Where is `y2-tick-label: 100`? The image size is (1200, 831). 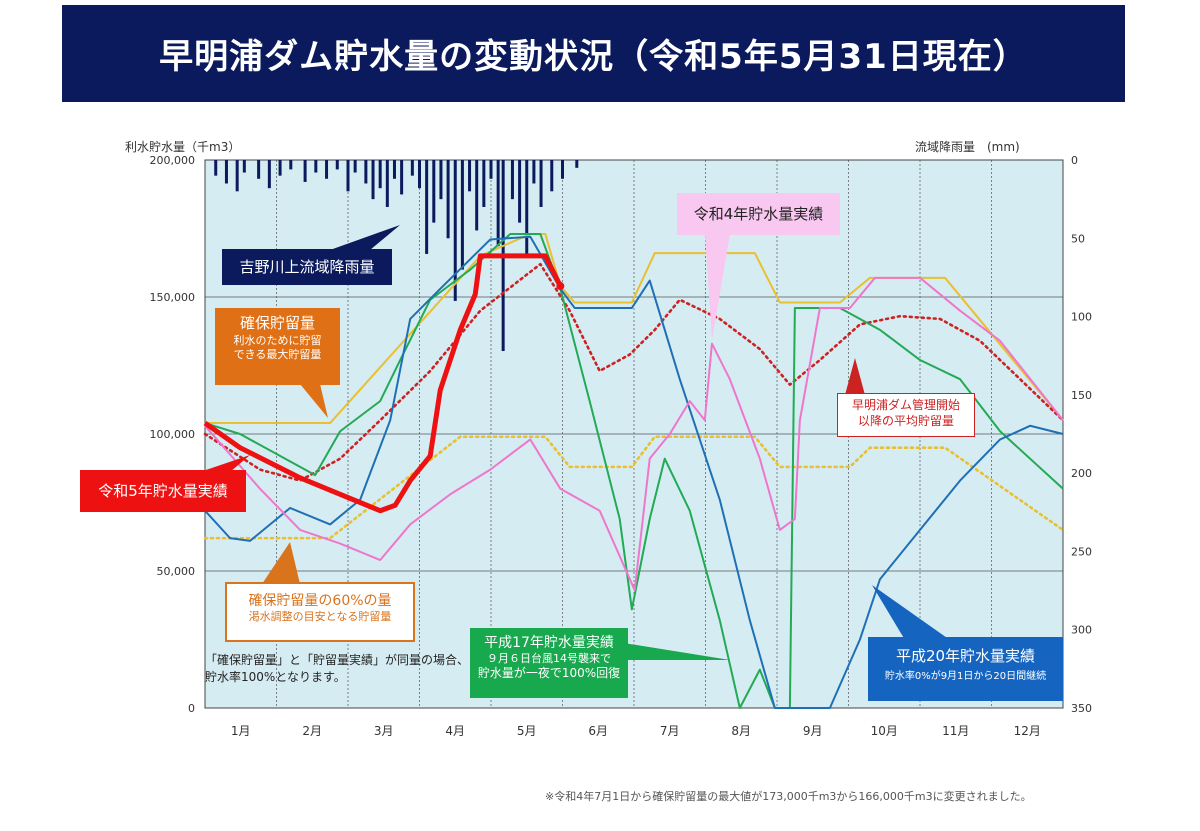 y2-tick-label: 100 is located at coordinates (1081, 317).